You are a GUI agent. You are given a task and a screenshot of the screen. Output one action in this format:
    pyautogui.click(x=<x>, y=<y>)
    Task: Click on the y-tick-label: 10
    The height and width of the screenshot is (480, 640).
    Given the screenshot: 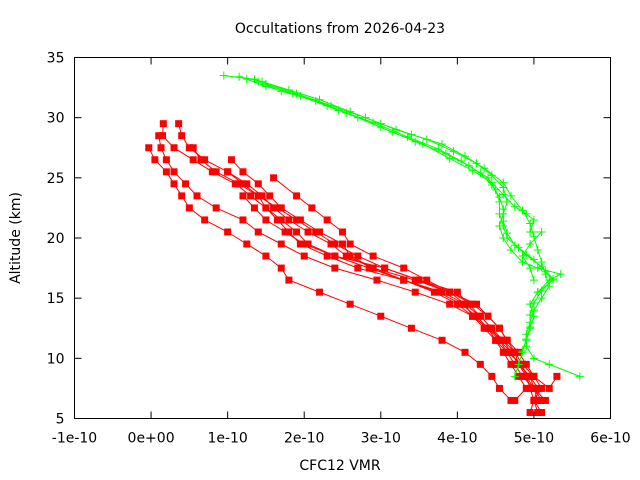 What is the action you would take?
    pyautogui.click(x=56, y=359)
    